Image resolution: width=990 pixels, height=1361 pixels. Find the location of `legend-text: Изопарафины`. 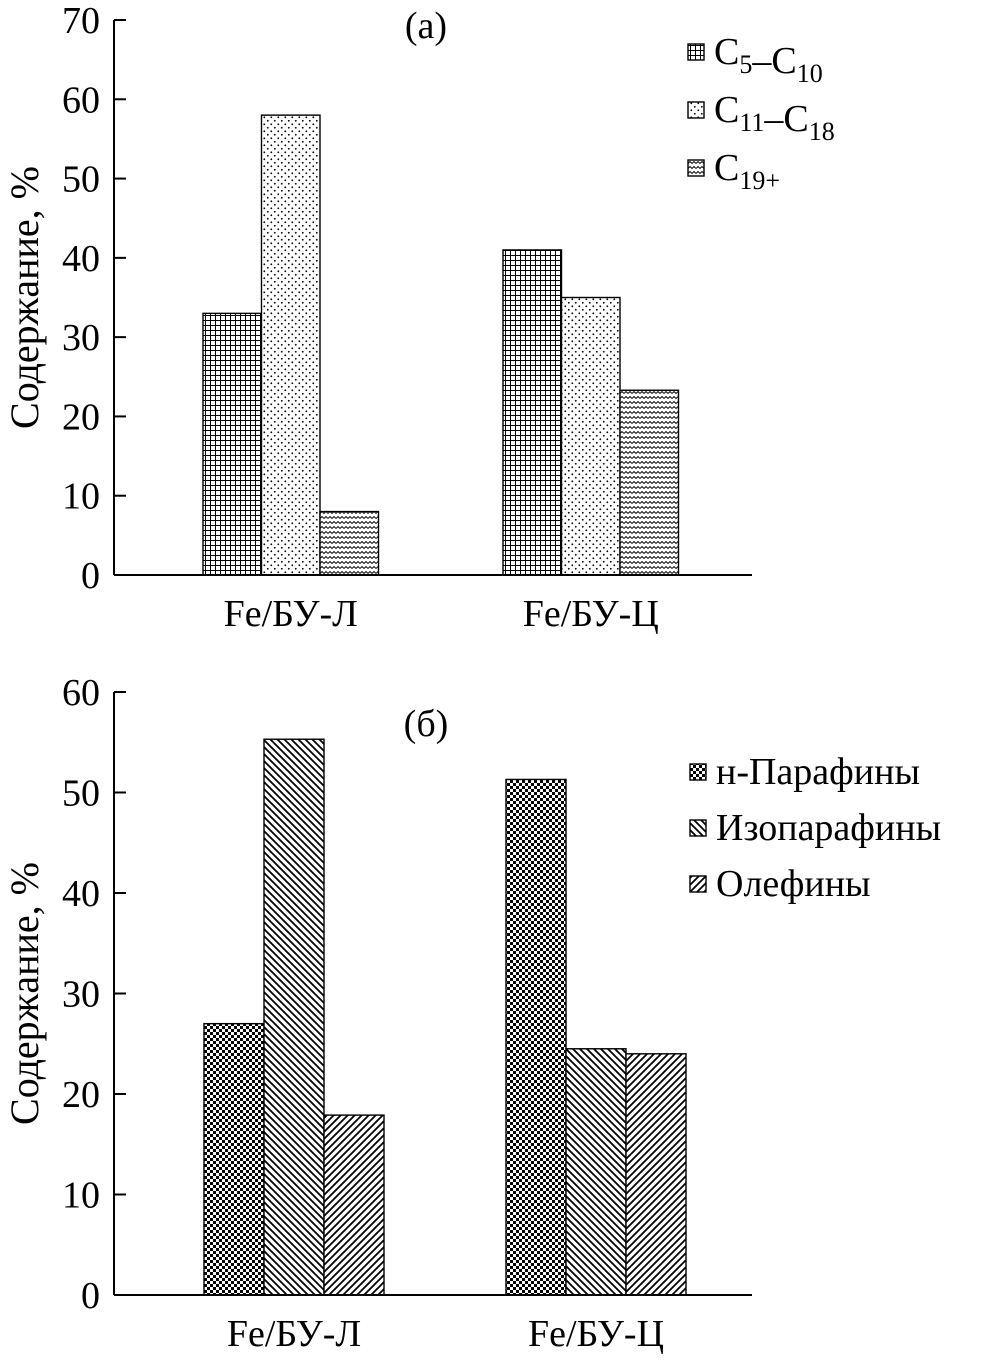

legend-text: Изопарафины is located at coordinates (828, 828).